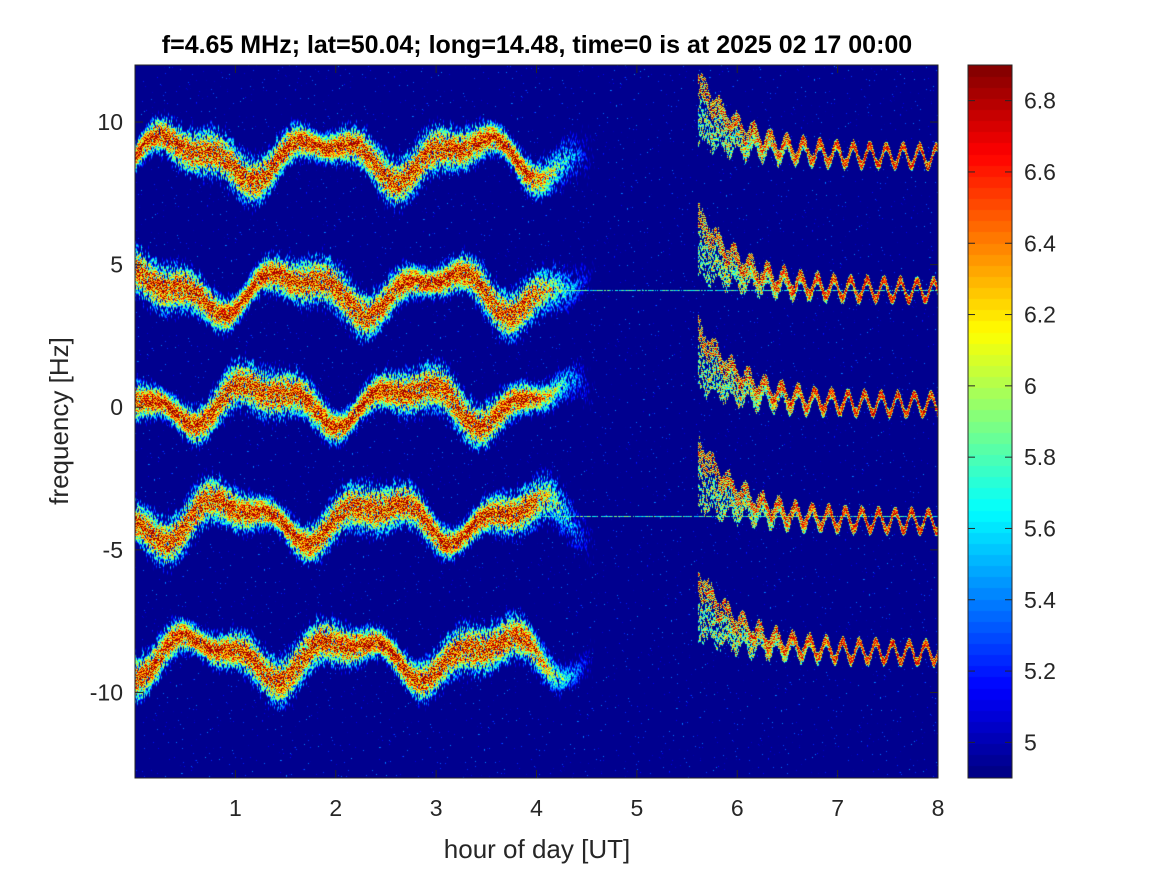 The width and height of the screenshot is (1167, 875). I want to click on colorbar-tick-label: 6.8, so click(1040, 101).